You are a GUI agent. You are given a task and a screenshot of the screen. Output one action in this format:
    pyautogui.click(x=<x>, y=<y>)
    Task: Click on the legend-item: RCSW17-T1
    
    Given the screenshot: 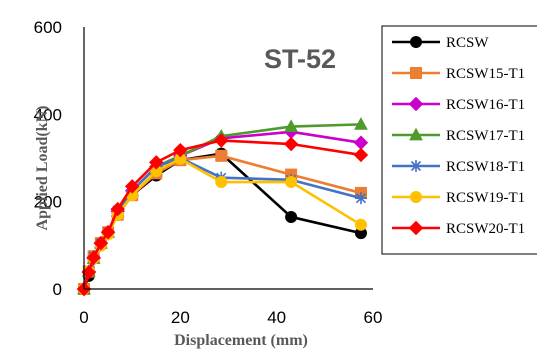 What is the action you would take?
    pyautogui.click(x=458, y=135)
    